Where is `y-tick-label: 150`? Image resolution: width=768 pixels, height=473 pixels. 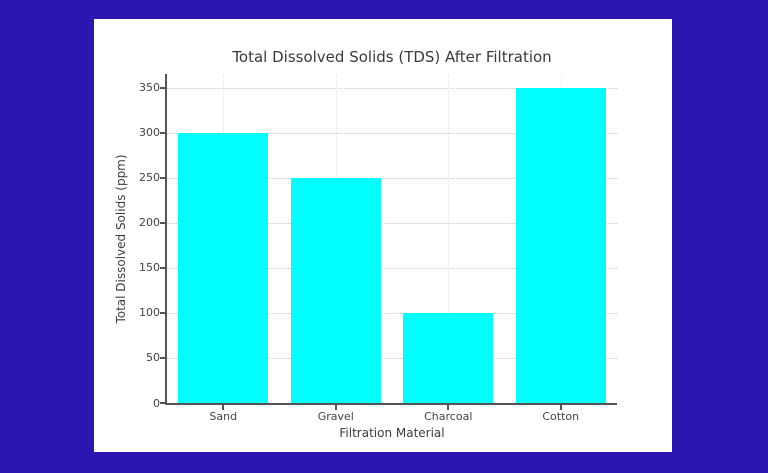
y-tick-label: 150 is located at coordinates (149, 268).